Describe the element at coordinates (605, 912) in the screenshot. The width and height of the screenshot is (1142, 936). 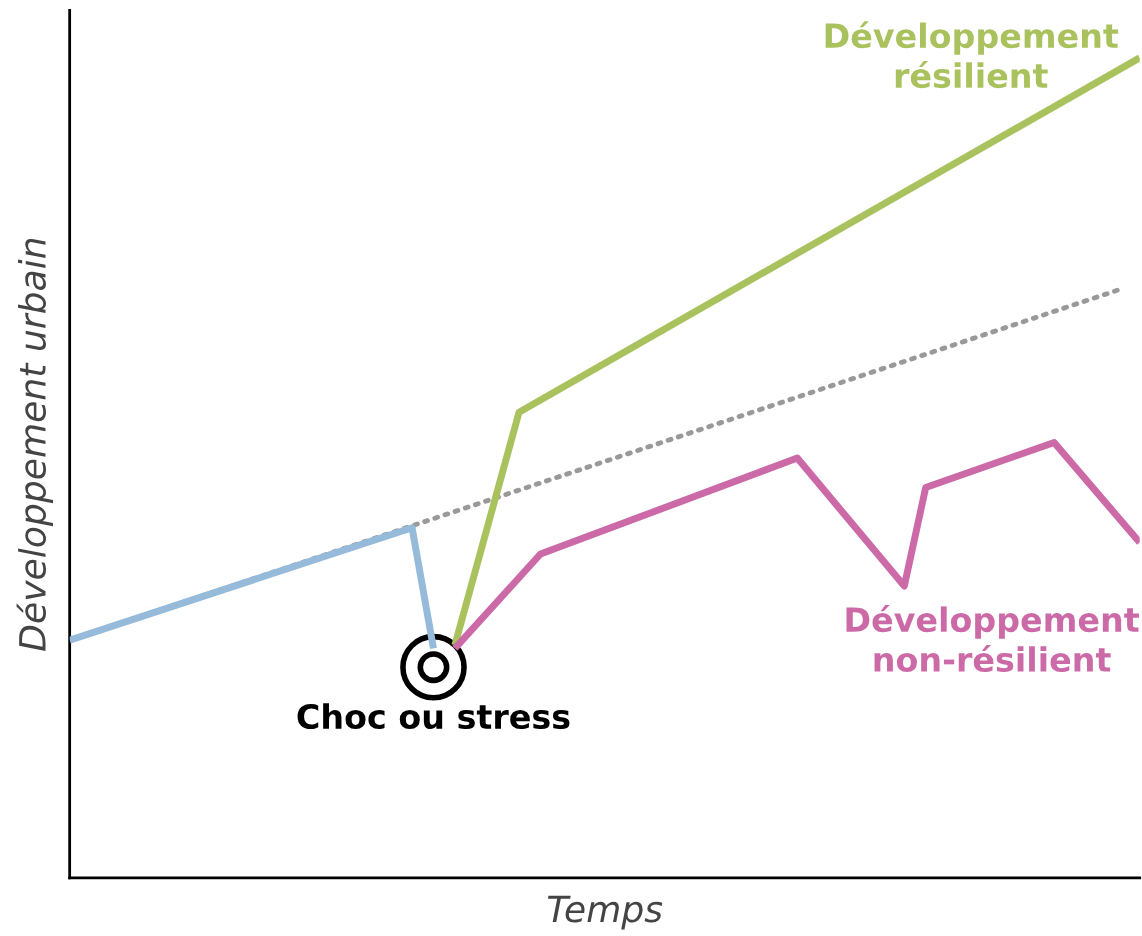
I see `x-axis-title: Temps` at that location.